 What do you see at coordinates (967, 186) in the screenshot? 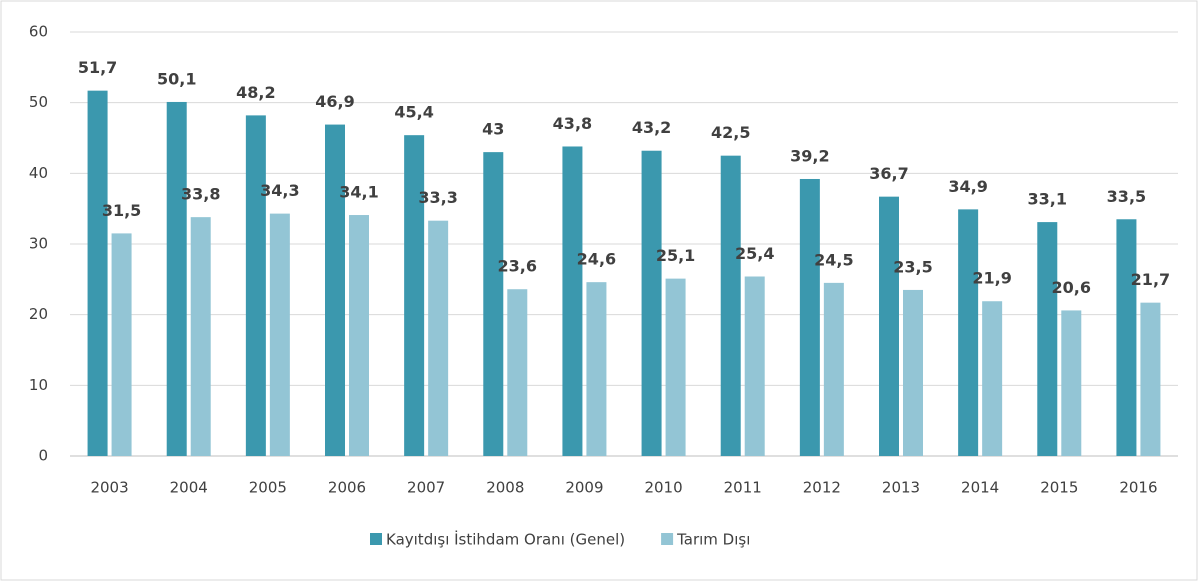
I see `value-label: 34,9` at bounding box center [967, 186].